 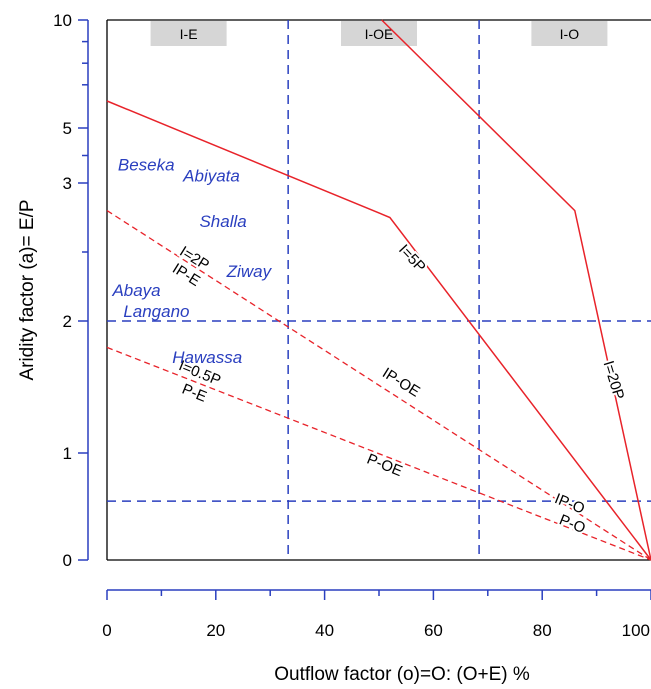 I want to click on lake-label: Ziway, so click(x=249, y=271).